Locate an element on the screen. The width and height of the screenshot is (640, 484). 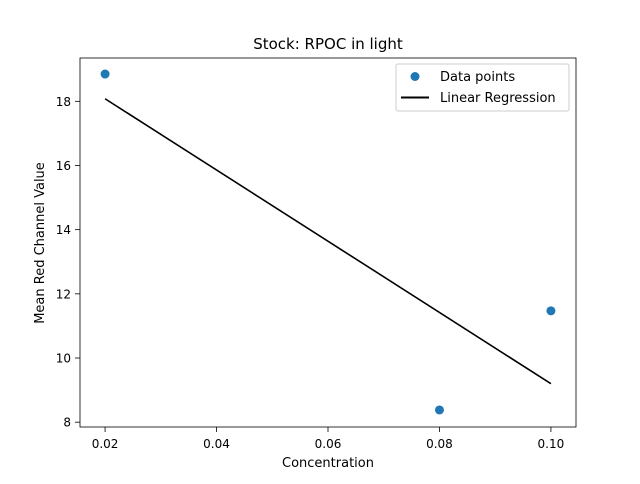
y-tick-label: 12 is located at coordinates (63, 294).